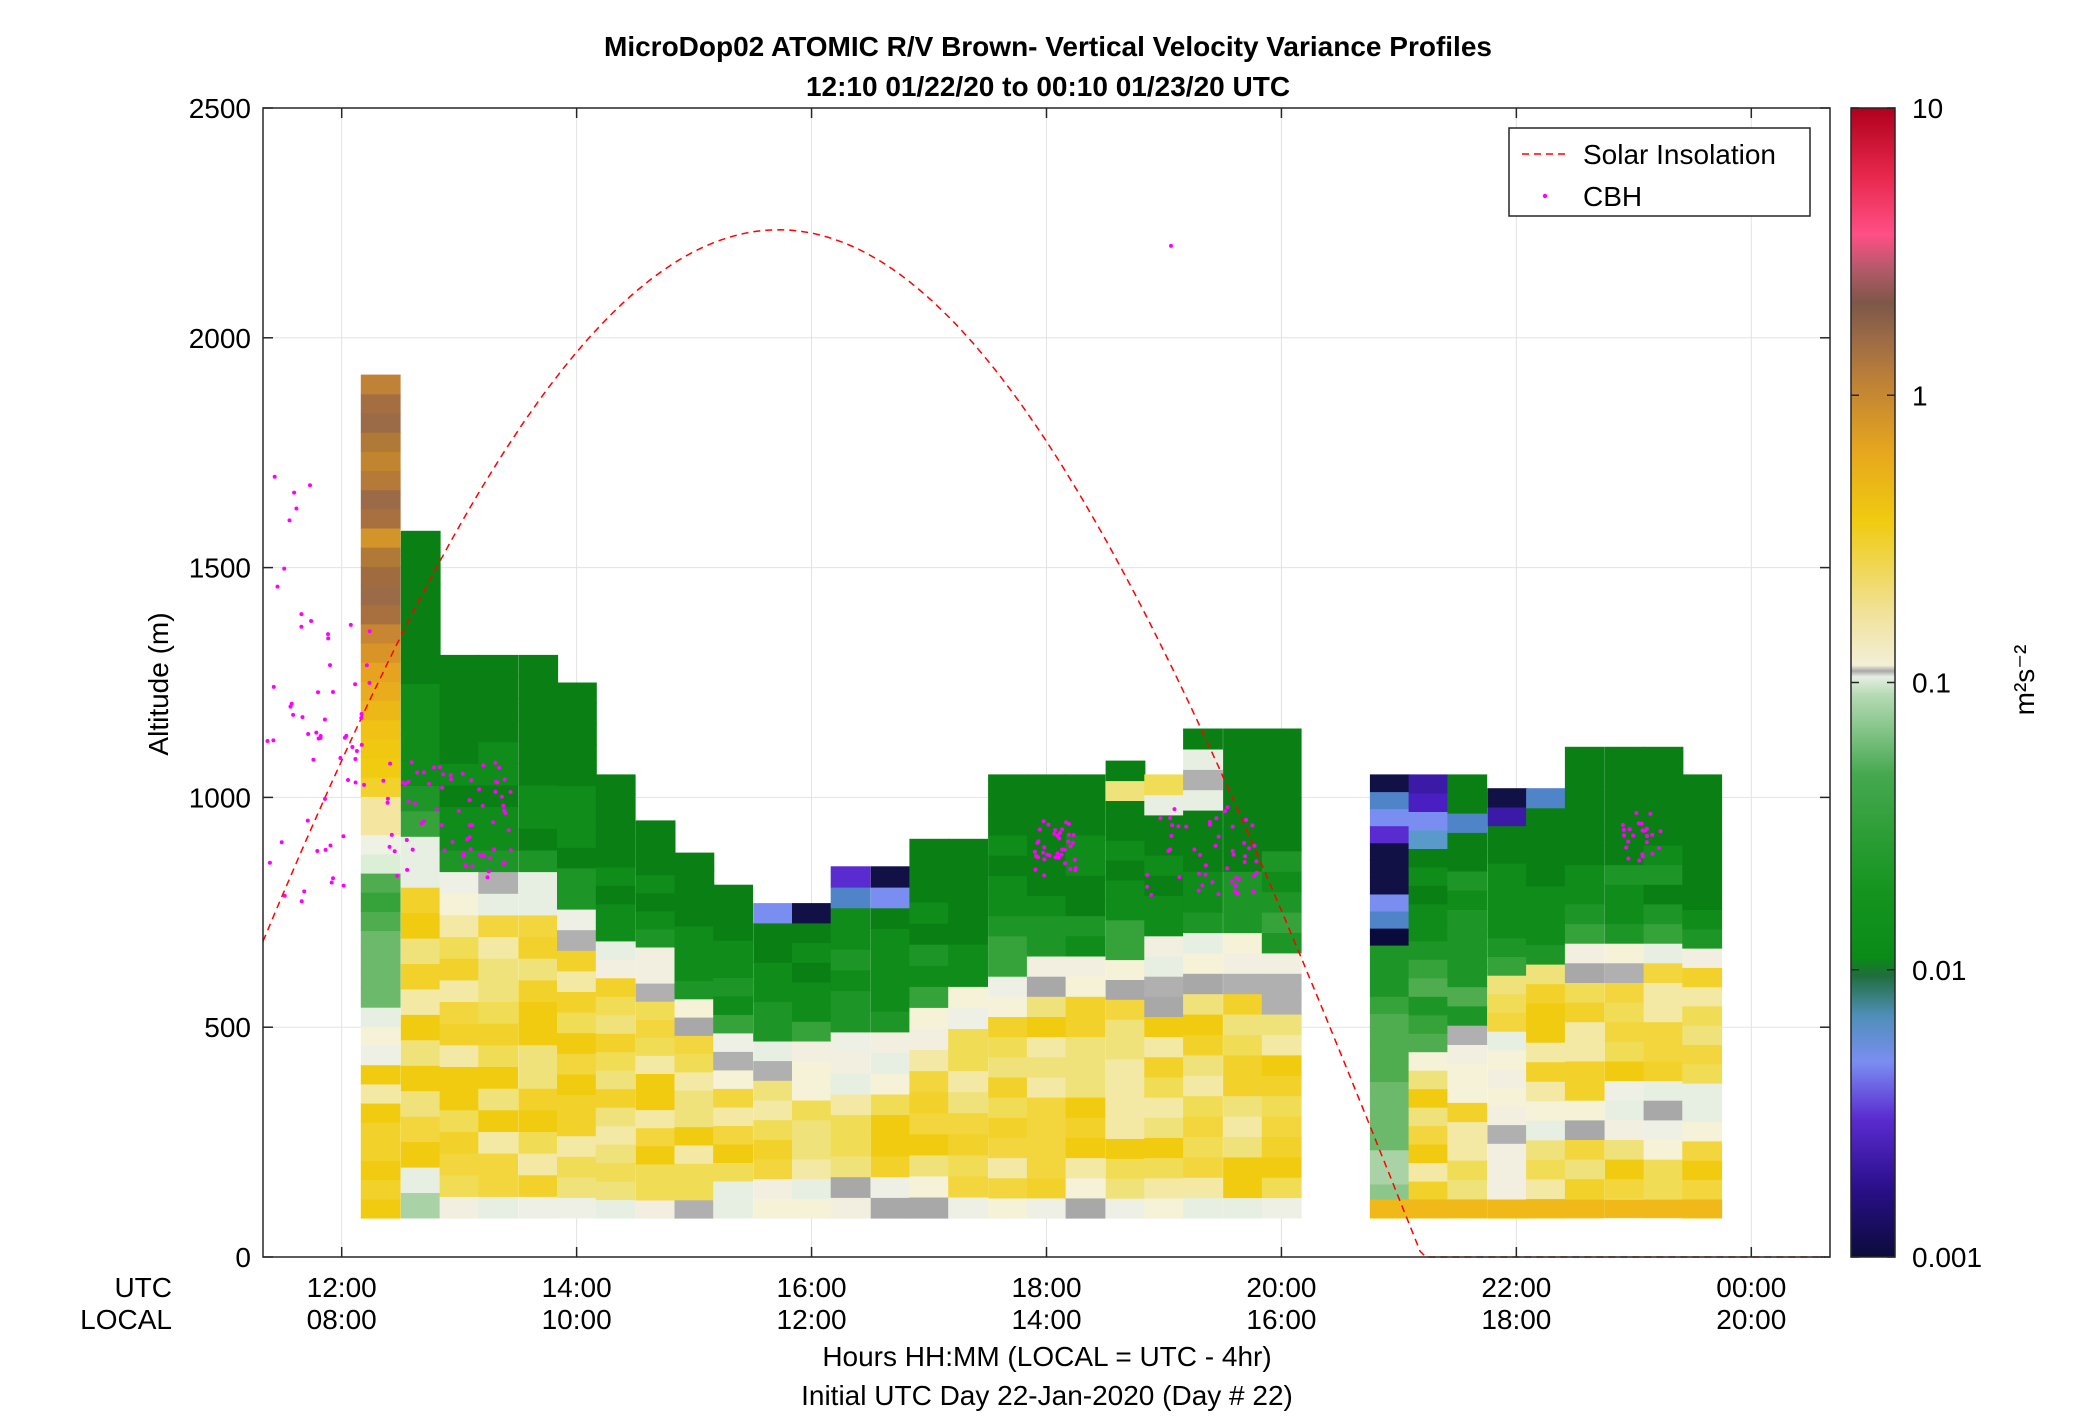 The image size is (2098, 1424). I want to click on legend-box, so click(1659, 172).